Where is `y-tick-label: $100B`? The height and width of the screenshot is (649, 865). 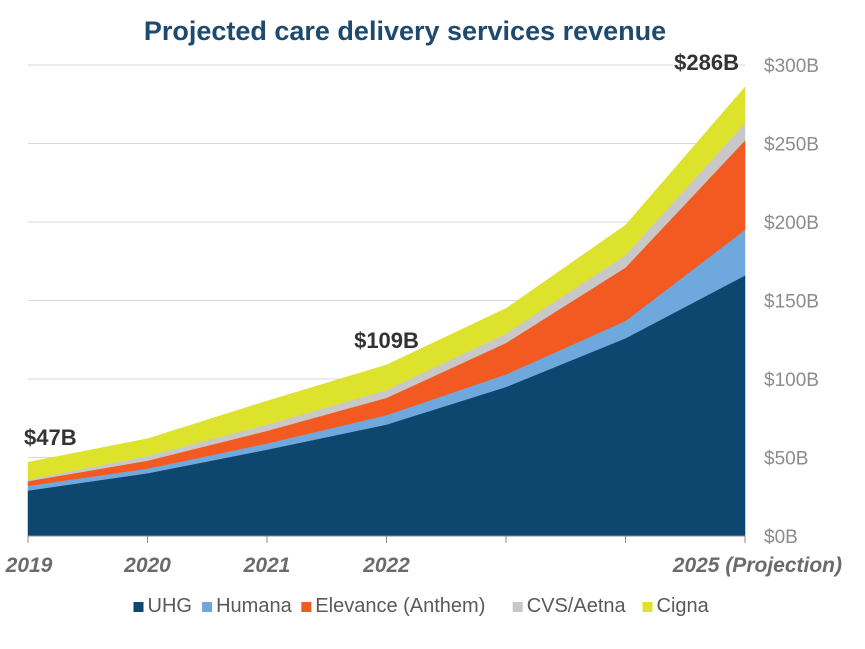 y-tick-label: $100B is located at coordinates (791, 380).